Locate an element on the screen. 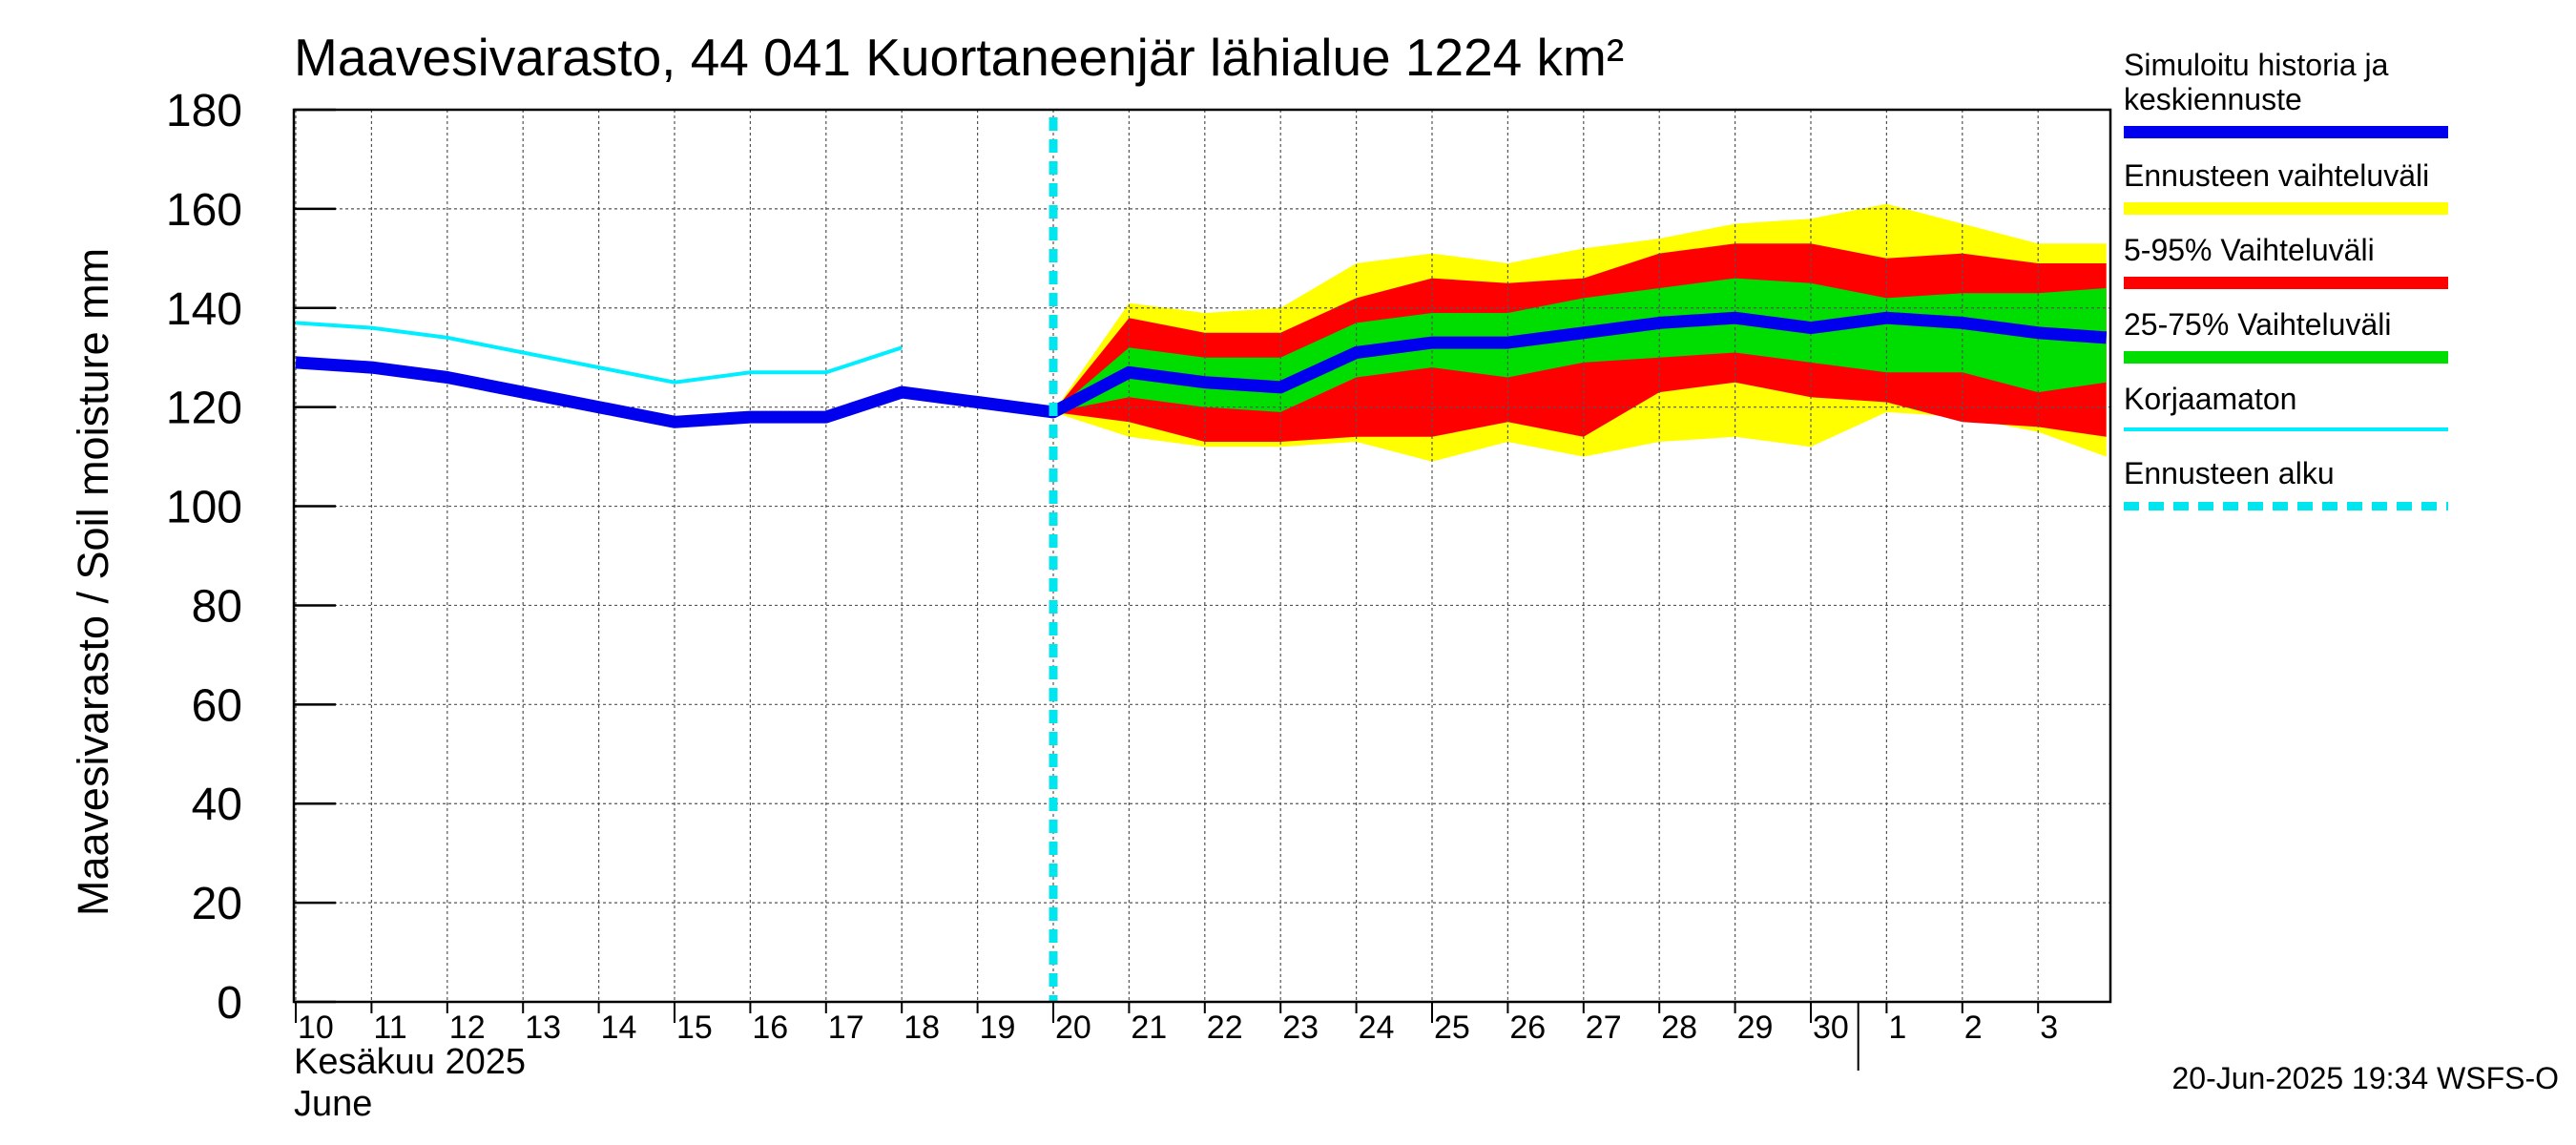 This screenshot has height=1145, width=2576. legend-item: 25-75% Vaihteluväli is located at coordinates (2286, 336).